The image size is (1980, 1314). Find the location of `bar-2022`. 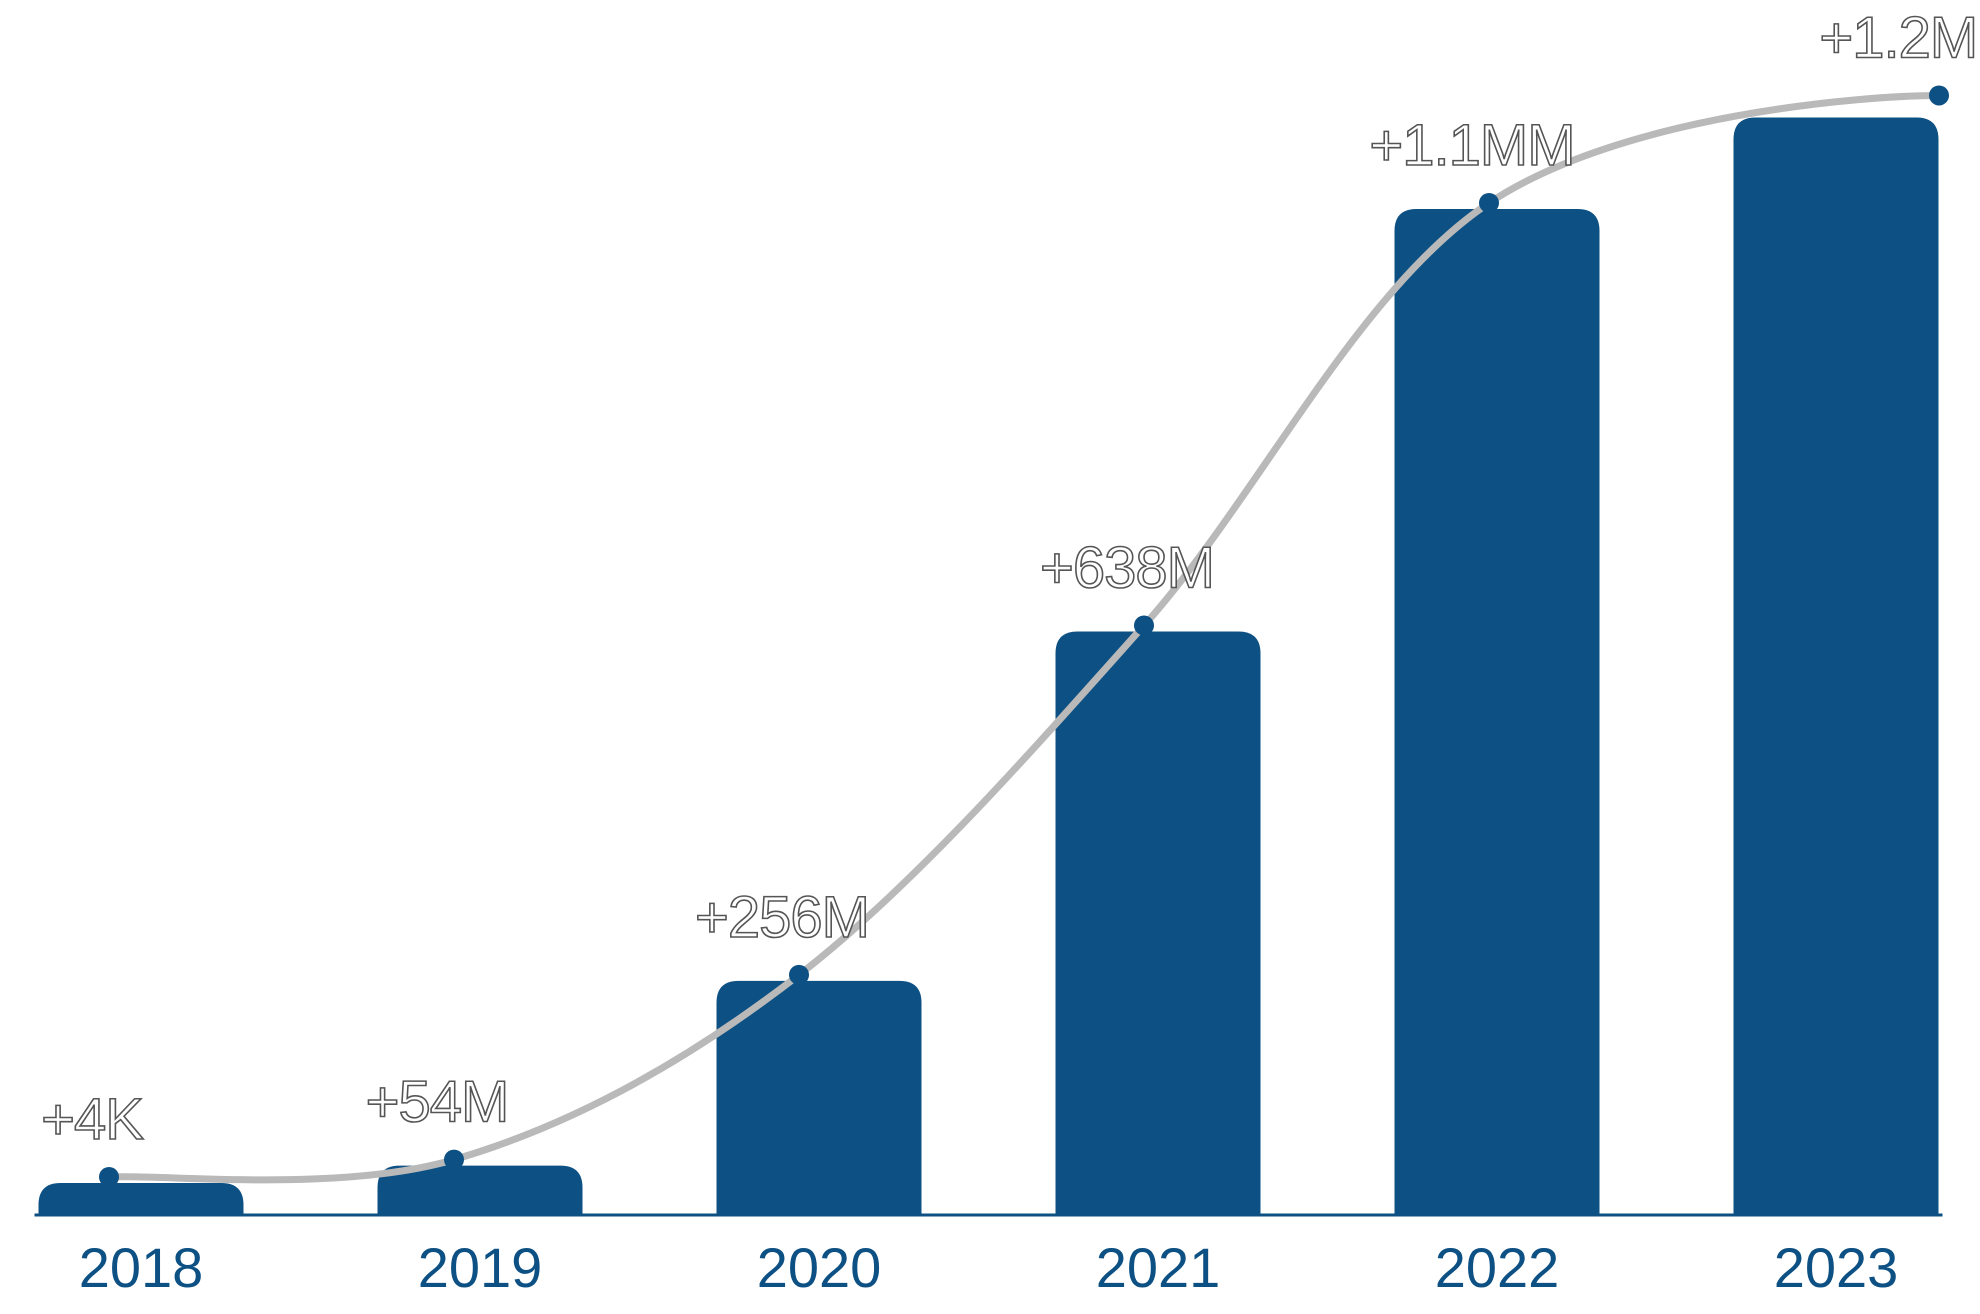

bar-2022 is located at coordinates (1497, 711).